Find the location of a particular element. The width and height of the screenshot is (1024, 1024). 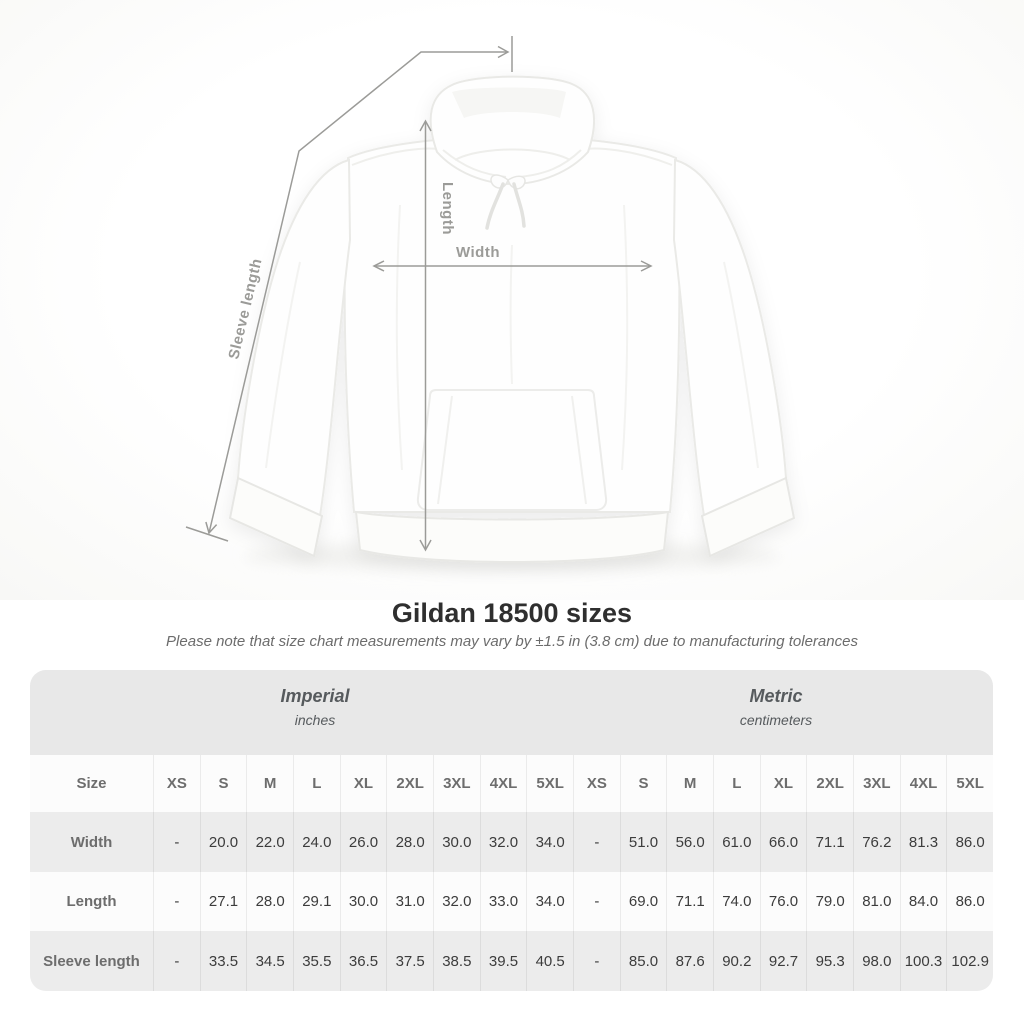

size-header-metric: 4XL is located at coordinates (923, 783).